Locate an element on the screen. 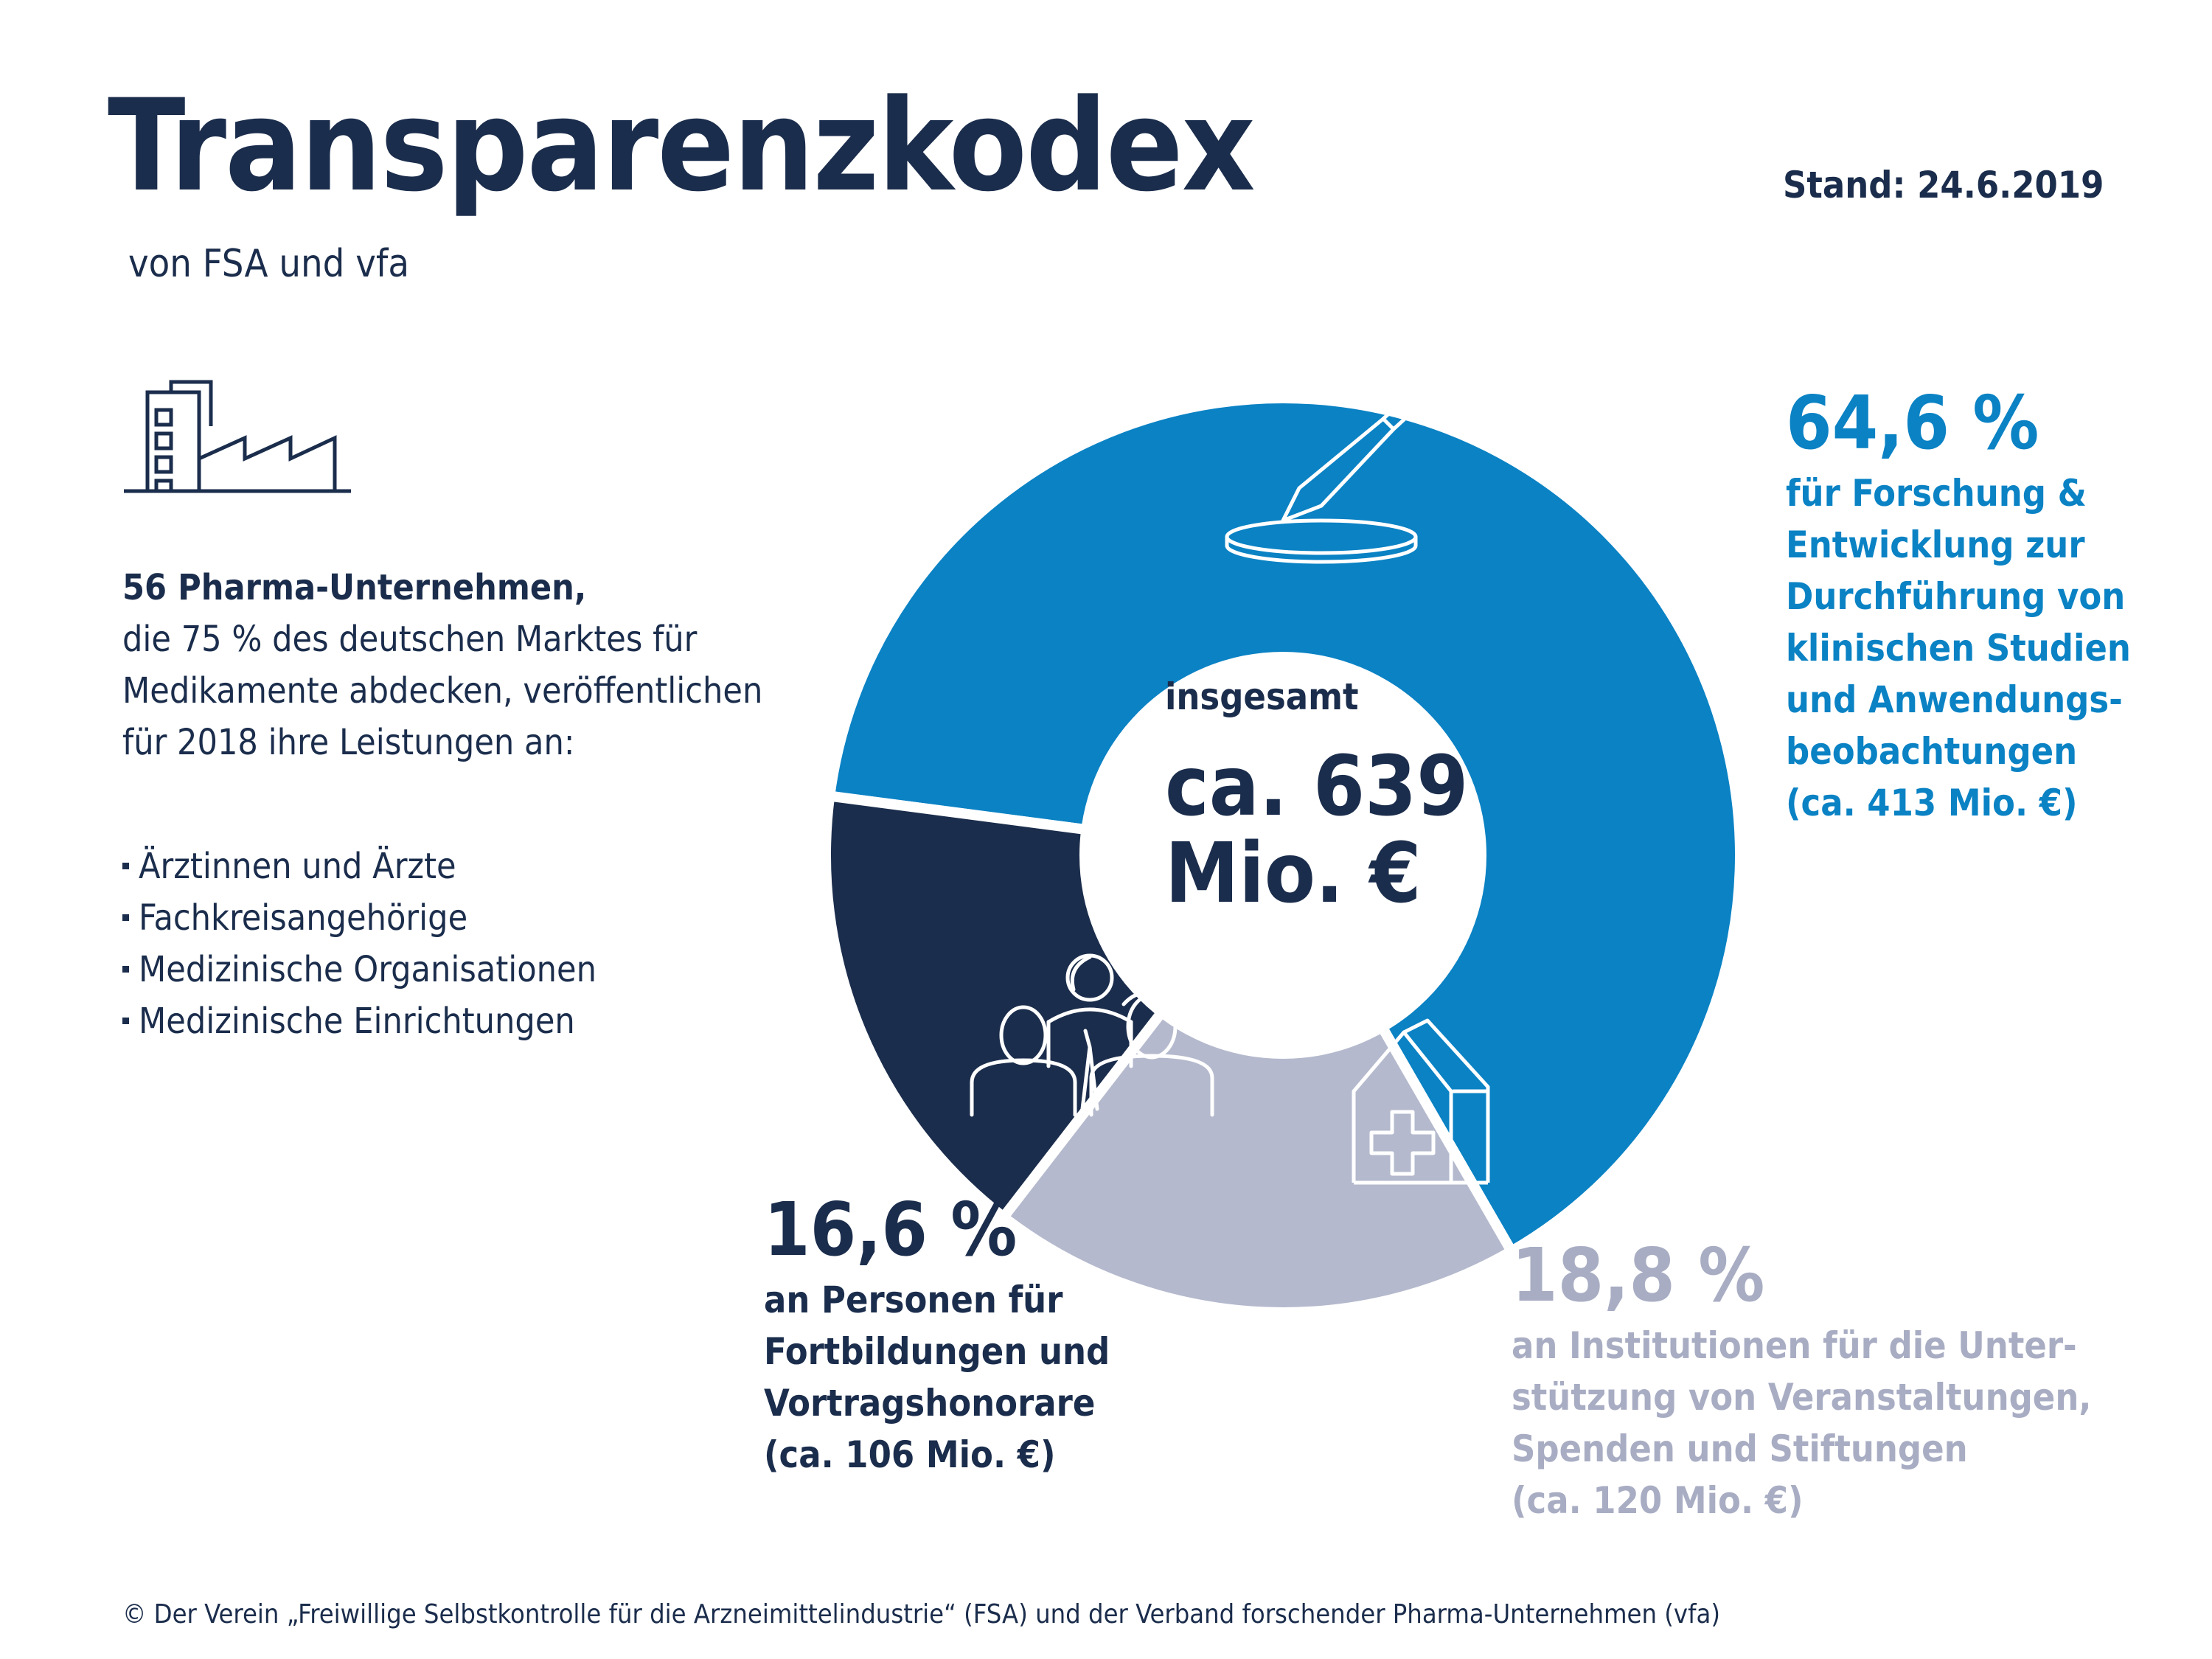  date-stamp: Stand: 24.6.2019 is located at coordinates (1943, 185).